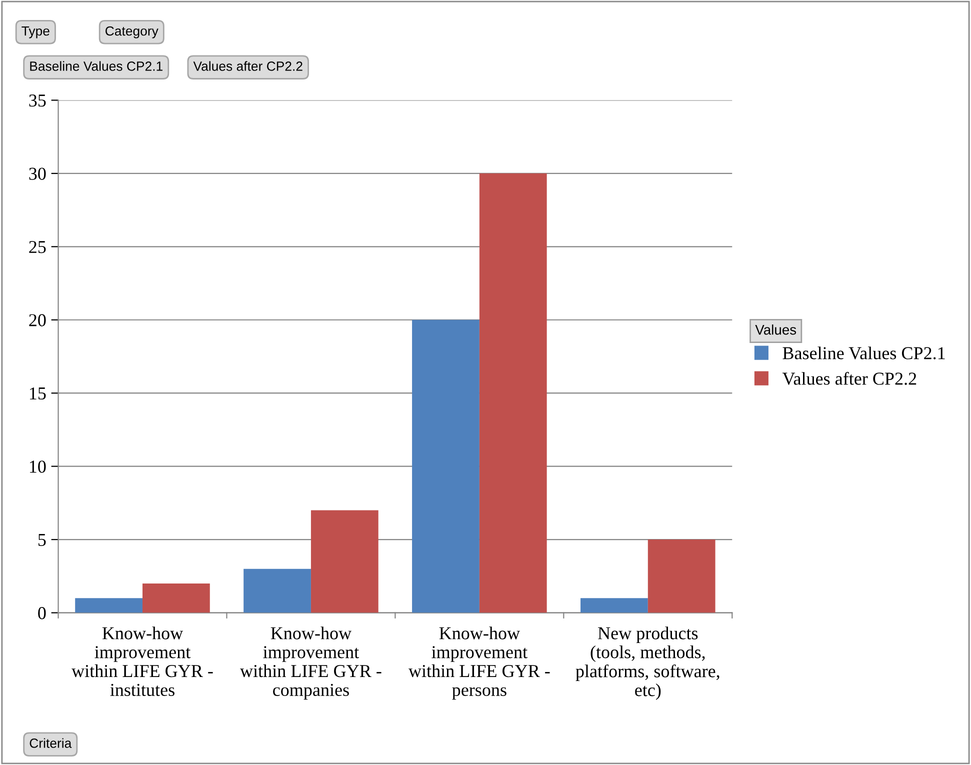 The height and width of the screenshot is (765, 971). I want to click on y-tick-label: 15, so click(38, 393).